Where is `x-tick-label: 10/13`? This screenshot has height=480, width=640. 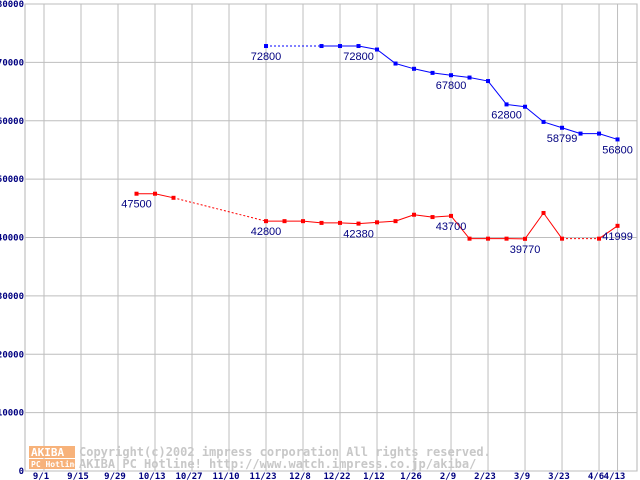
x-tick-label: 10/13 is located at coordinates (151, 476).